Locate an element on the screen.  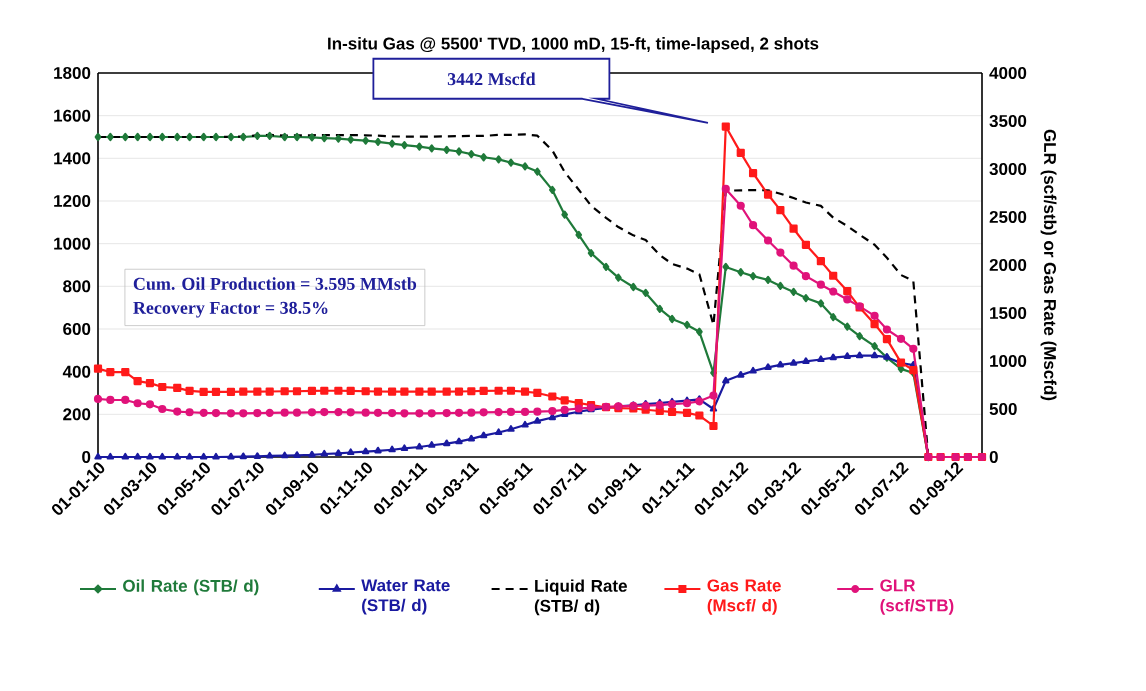
y2-tick-label: 0 is located at coordinates (993, 457).